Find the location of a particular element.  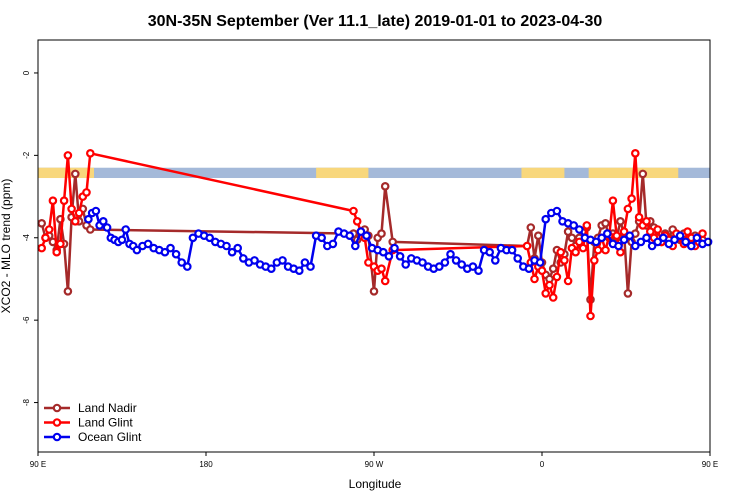

y-tick-label: -2 is located at coordinates (26, 155).